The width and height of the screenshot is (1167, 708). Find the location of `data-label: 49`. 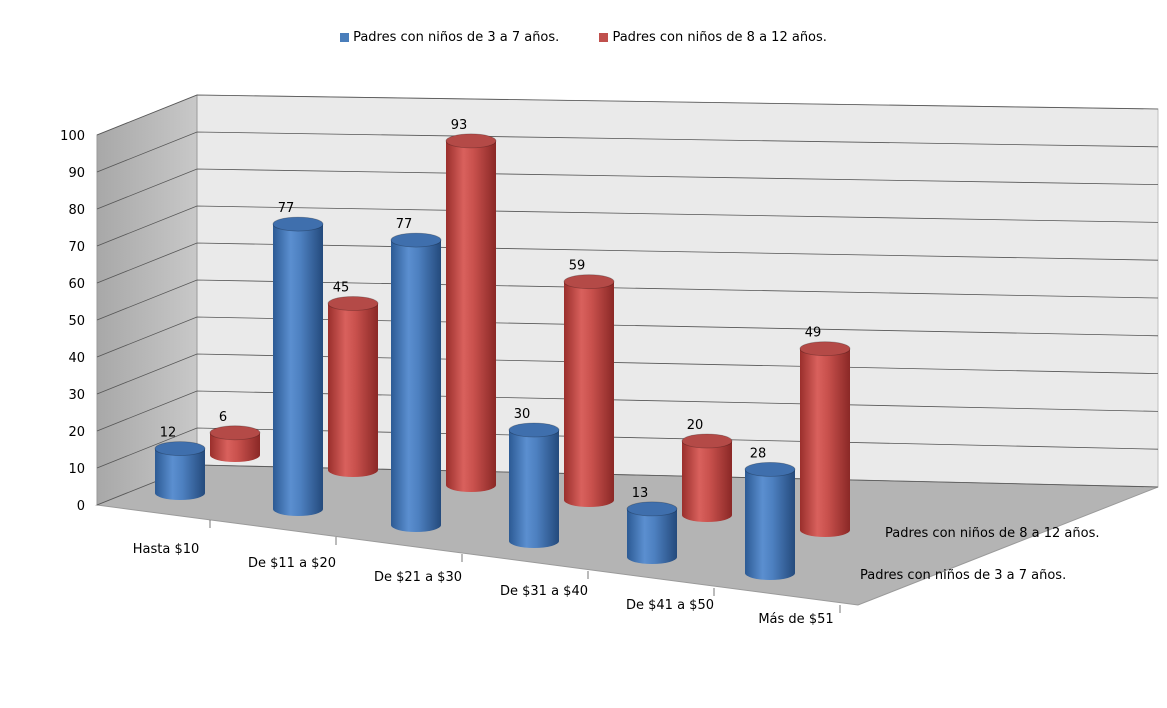

data-label: 49 is located at coordinates (813, 333).